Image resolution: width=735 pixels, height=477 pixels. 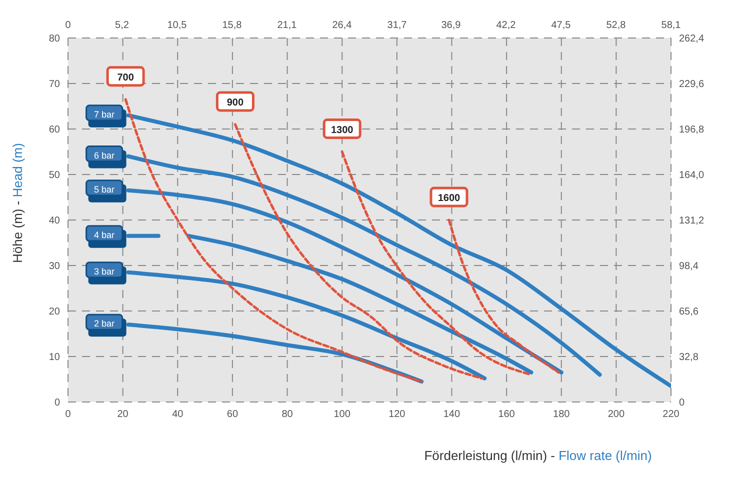 I want to click on y2-tick-label: 0, so click(x=682, y=403).